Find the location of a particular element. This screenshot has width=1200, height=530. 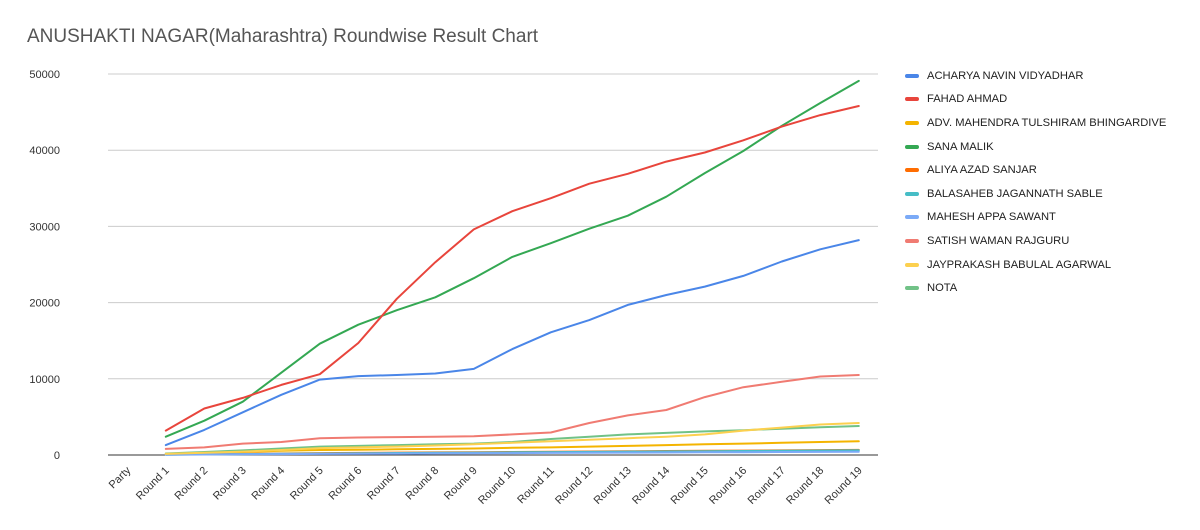

x-tick-label: Round 10 is located at coordinates (497, 486).